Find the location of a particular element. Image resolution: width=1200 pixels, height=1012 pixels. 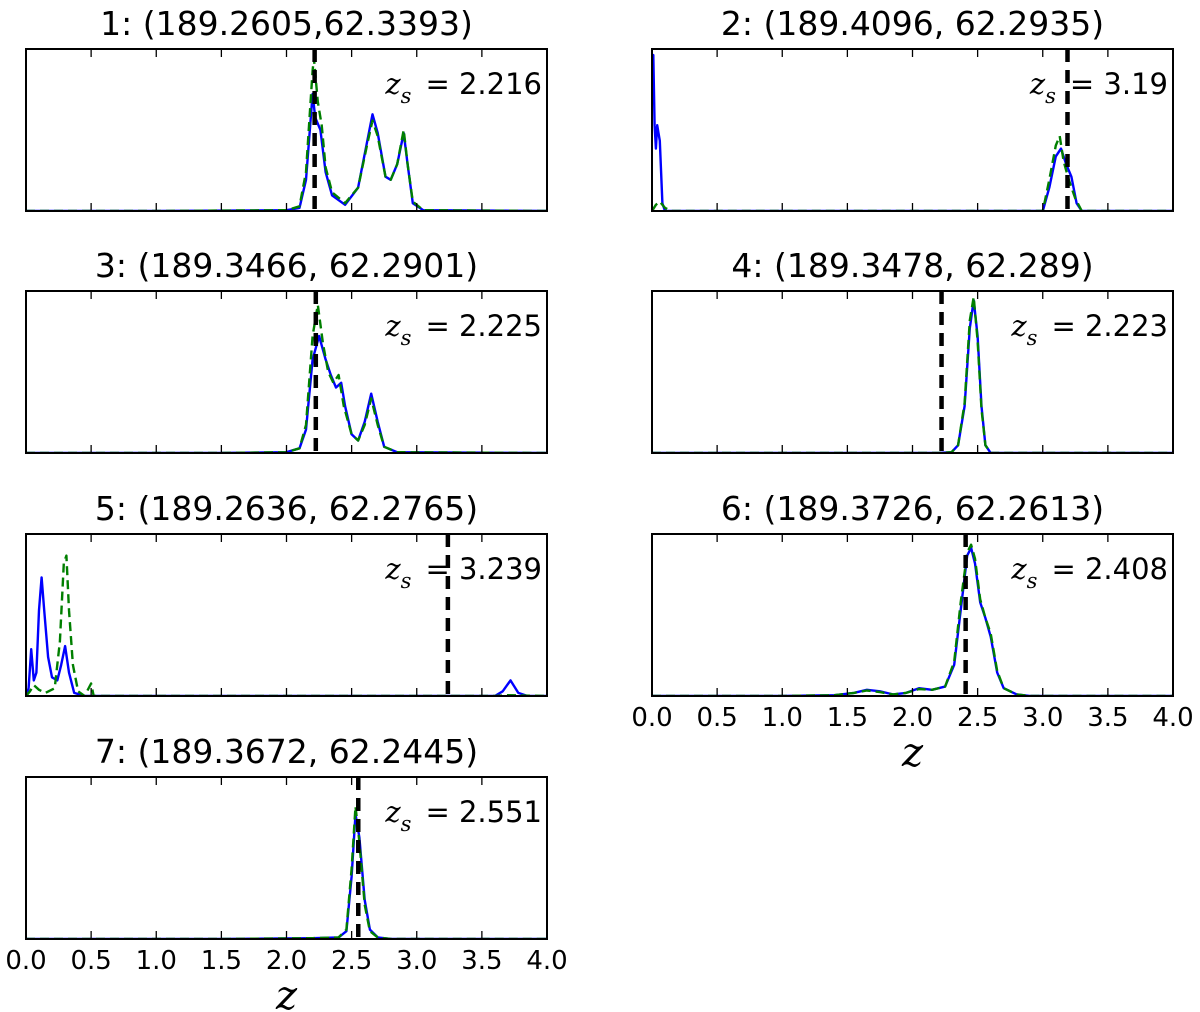

panel-1: 1: (189.2605,62.3393) zs = 2.216 is located at coordinates (286, 108).